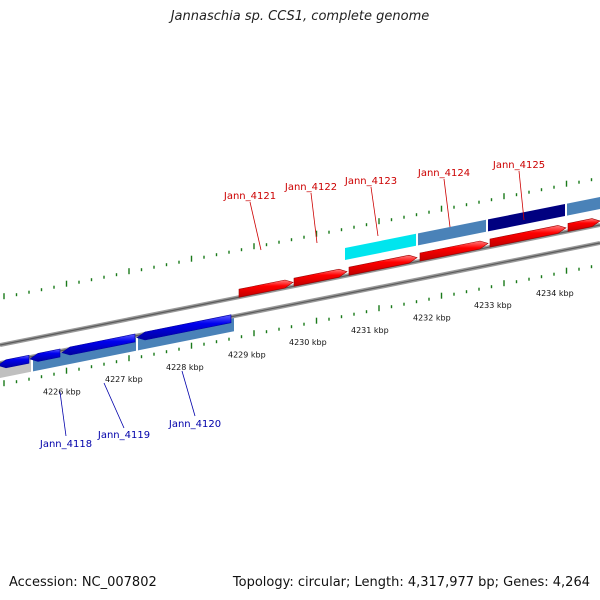  I want to click on gene-label-jann_4124: Jann_4124, so click(443, 173).